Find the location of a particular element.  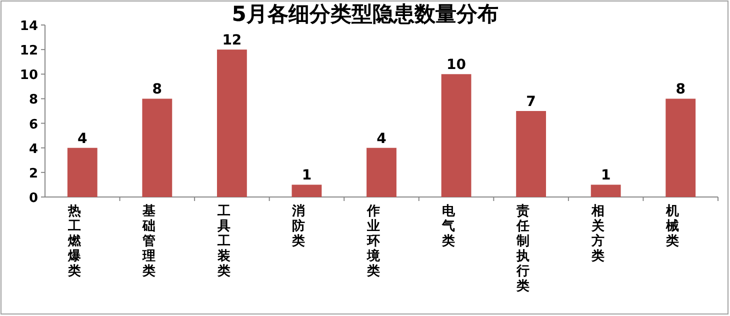

x-tick-label: 电气类 is located at coordinates (448, 226).